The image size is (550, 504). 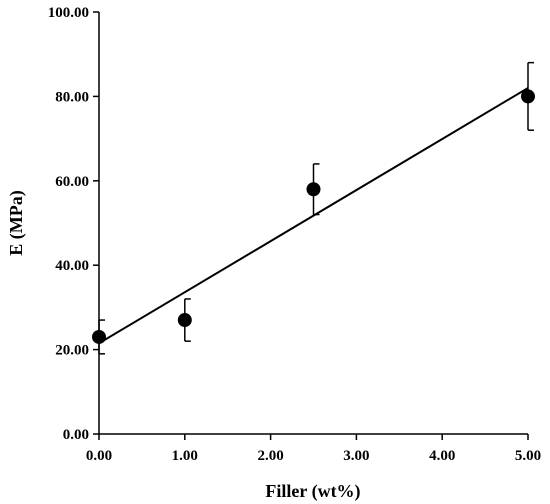 I want to click on x-tick-label: 3.00, so click(x=356, y=456).